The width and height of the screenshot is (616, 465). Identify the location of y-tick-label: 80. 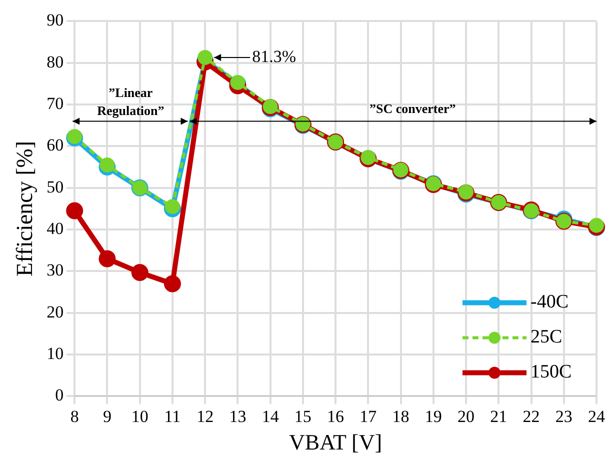
(55, 62).